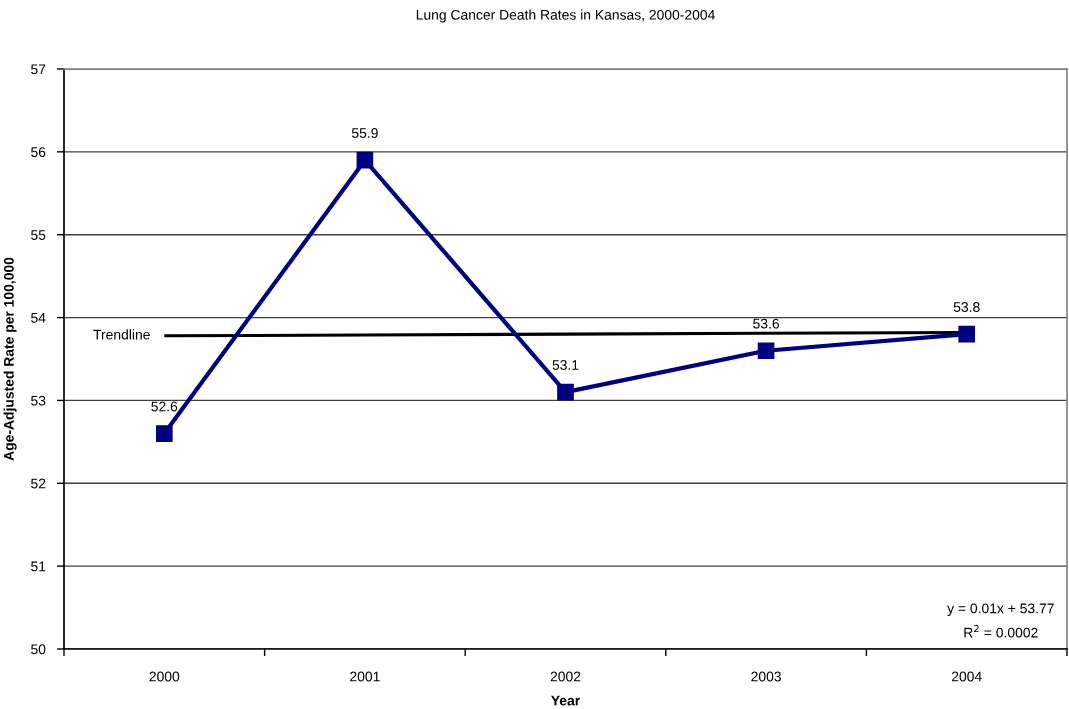 The height and width of the screenshot is (709, 1069). Describe the element at coordinates (164, 676) in the screenshot. I see `x-tick-label: 2000` at that location.